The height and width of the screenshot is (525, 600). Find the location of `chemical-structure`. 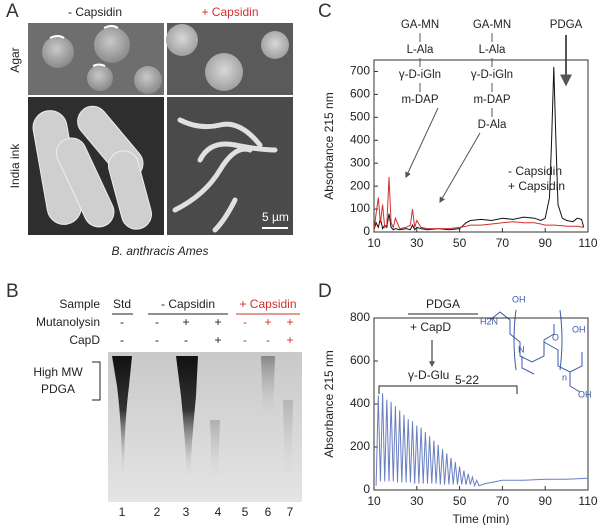

chemical-structure is located at coordinates (536, 351).